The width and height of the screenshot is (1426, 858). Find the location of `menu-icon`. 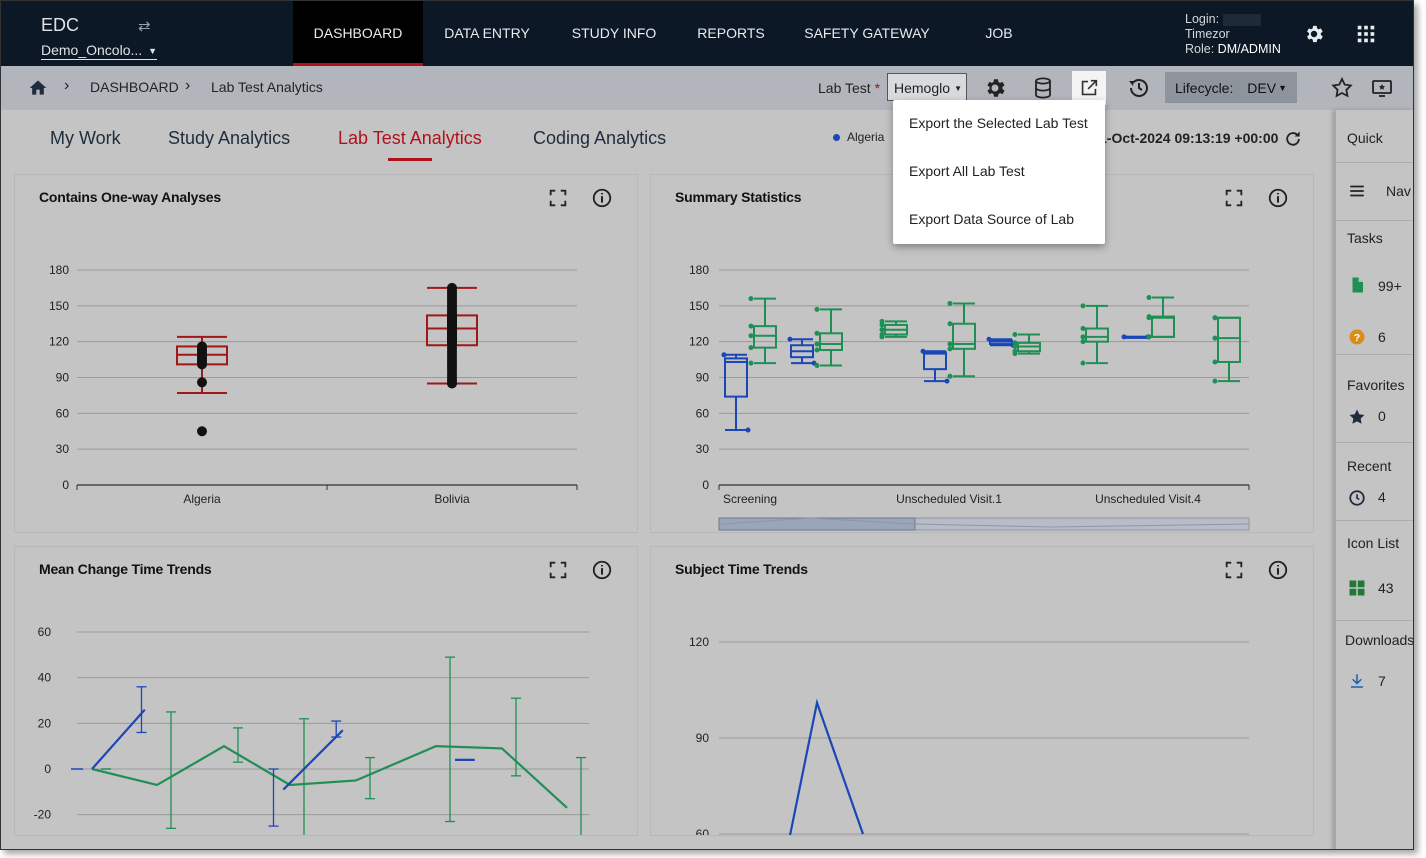

menu-icon is located at coordinates (1357, 191).